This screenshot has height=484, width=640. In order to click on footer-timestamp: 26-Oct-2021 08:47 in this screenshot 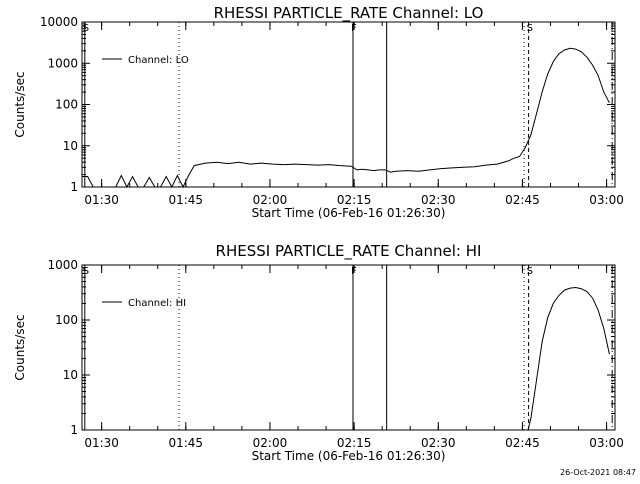, I will do `click(598, 472)`.